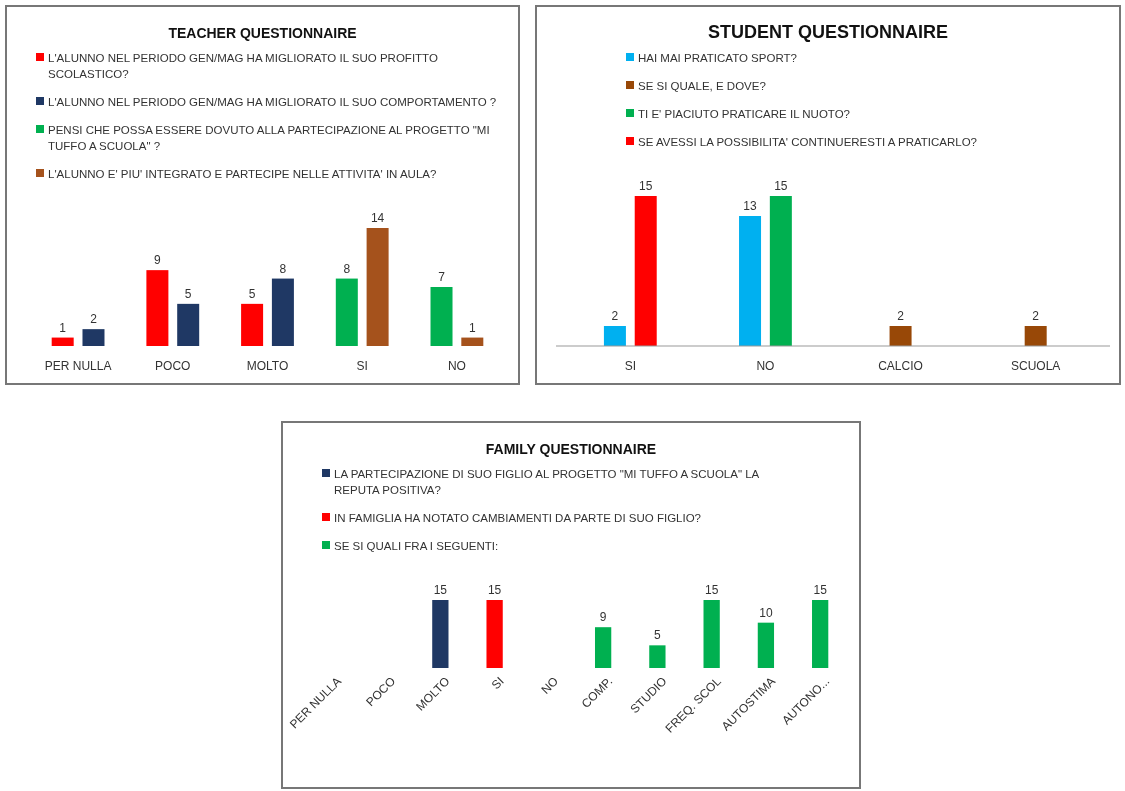 This screenshot has height=791, width=1125. What do you see at coordinates (272, 102) in the screenshot?
I see `legend-label: L'ALUNNO NEL PERIODO GEN/MAG HA MIGLIORATO IL SUO COMPORTAMENTO ?` at bounding box center [272, 102].